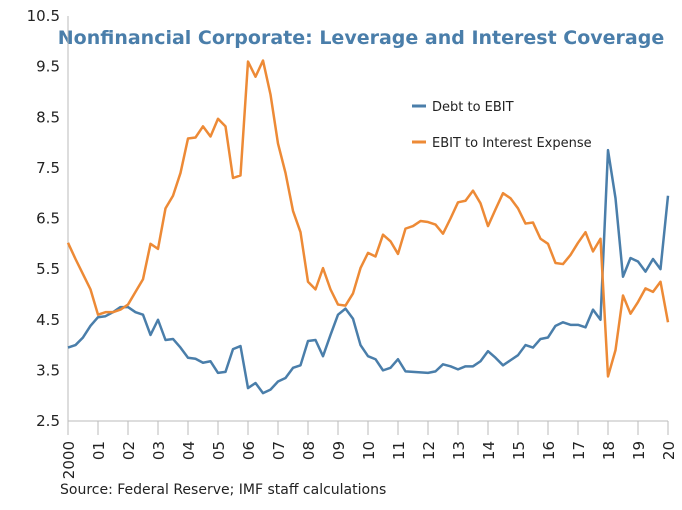 The width and height of the screenshot is (682, 510). What do you see at coordinates (519, 450) in the screenshot?
I see `x-tick-label: 15` at bounding box center [519, 450].